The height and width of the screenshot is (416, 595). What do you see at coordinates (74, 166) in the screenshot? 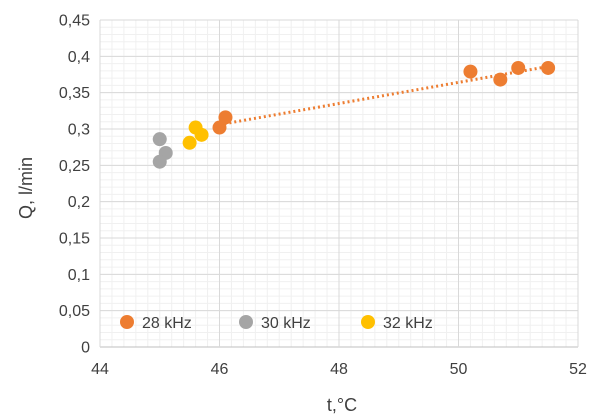
I see `y-tick-label: 0,25` at bounding box center [74, 166].